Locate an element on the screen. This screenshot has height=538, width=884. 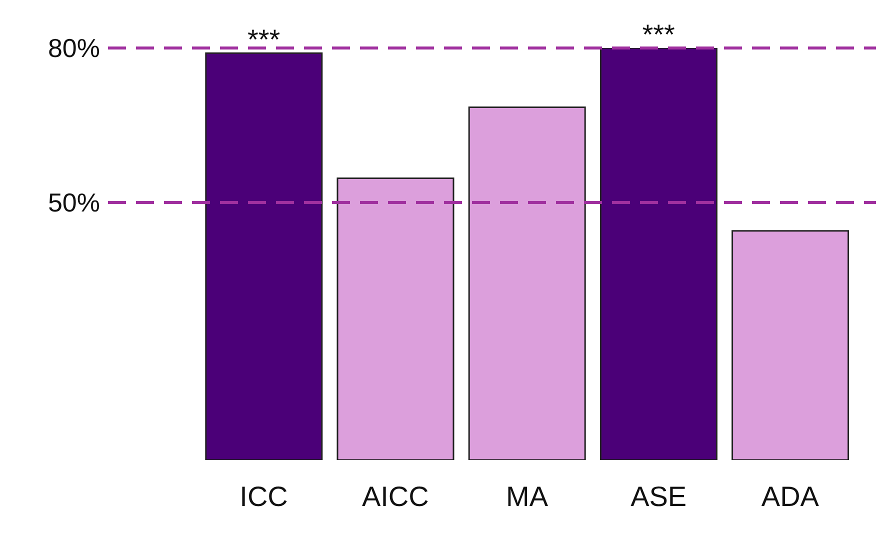
x-tick-label: ADA is located at coordinates (790, 496).